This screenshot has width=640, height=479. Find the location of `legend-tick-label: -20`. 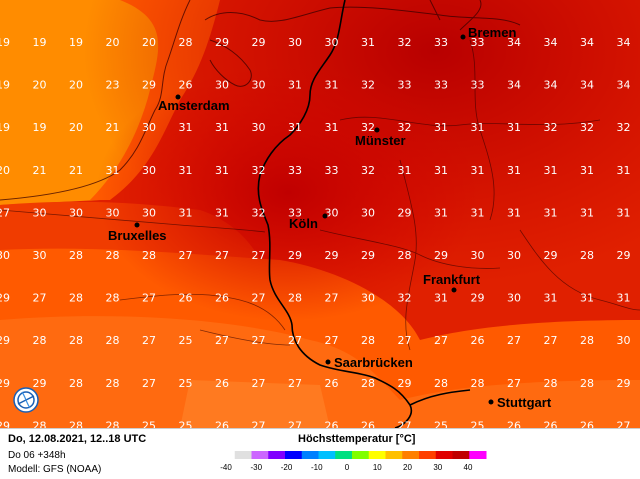

legend-tick-label: -20 is located at coordinates (287, 467).